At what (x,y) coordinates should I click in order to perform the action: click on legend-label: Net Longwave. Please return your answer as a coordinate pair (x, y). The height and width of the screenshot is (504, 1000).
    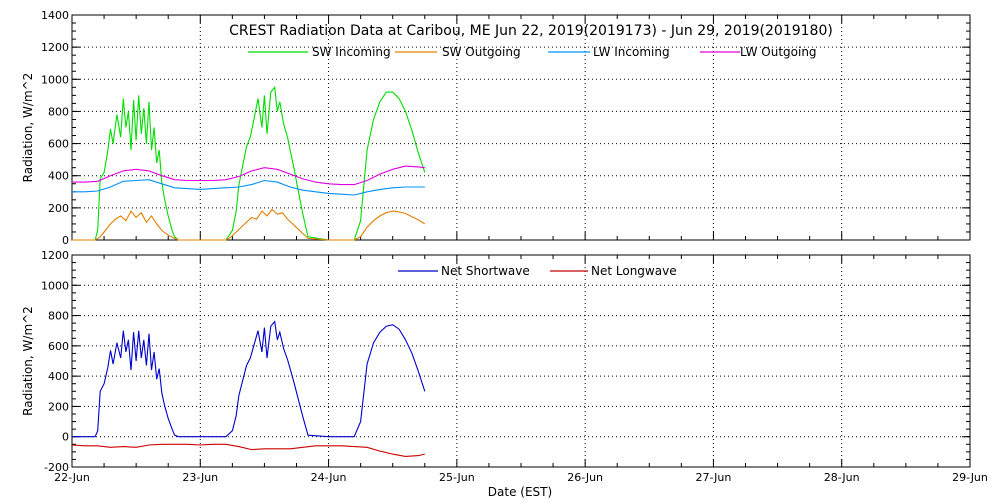
    Looking at the image, I should click on (634, 271).